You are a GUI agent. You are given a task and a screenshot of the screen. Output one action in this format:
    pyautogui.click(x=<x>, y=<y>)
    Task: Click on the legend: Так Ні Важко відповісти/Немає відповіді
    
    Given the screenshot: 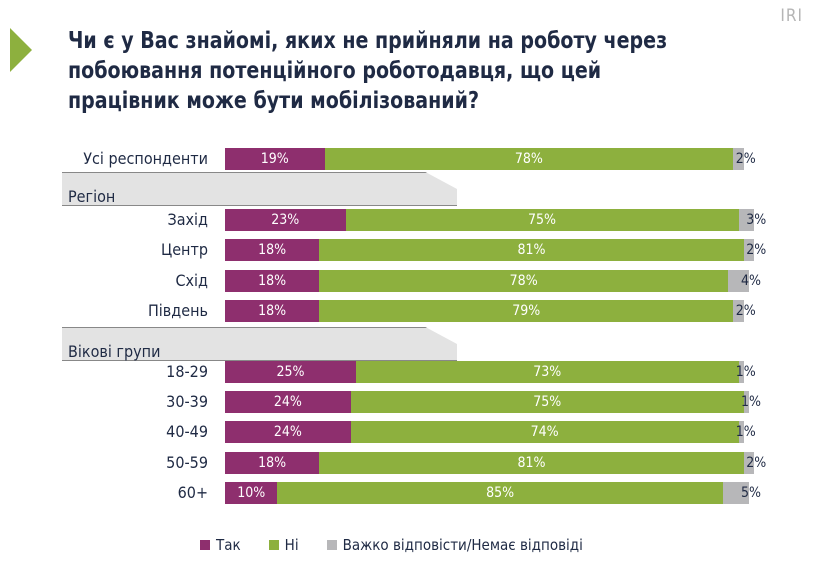 What is the action you would take?
    pyautogui.click(x=391, y=545)
    